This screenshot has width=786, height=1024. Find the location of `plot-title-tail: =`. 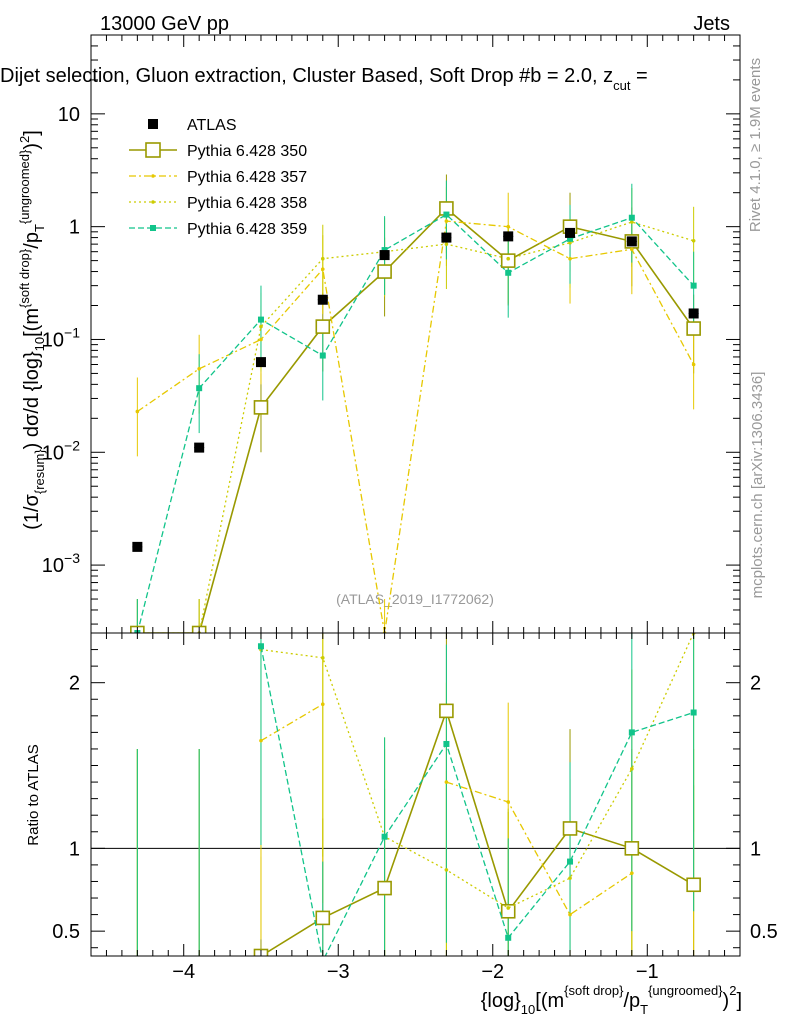

plot-title-tail: = is located at coordinates (638, 76).